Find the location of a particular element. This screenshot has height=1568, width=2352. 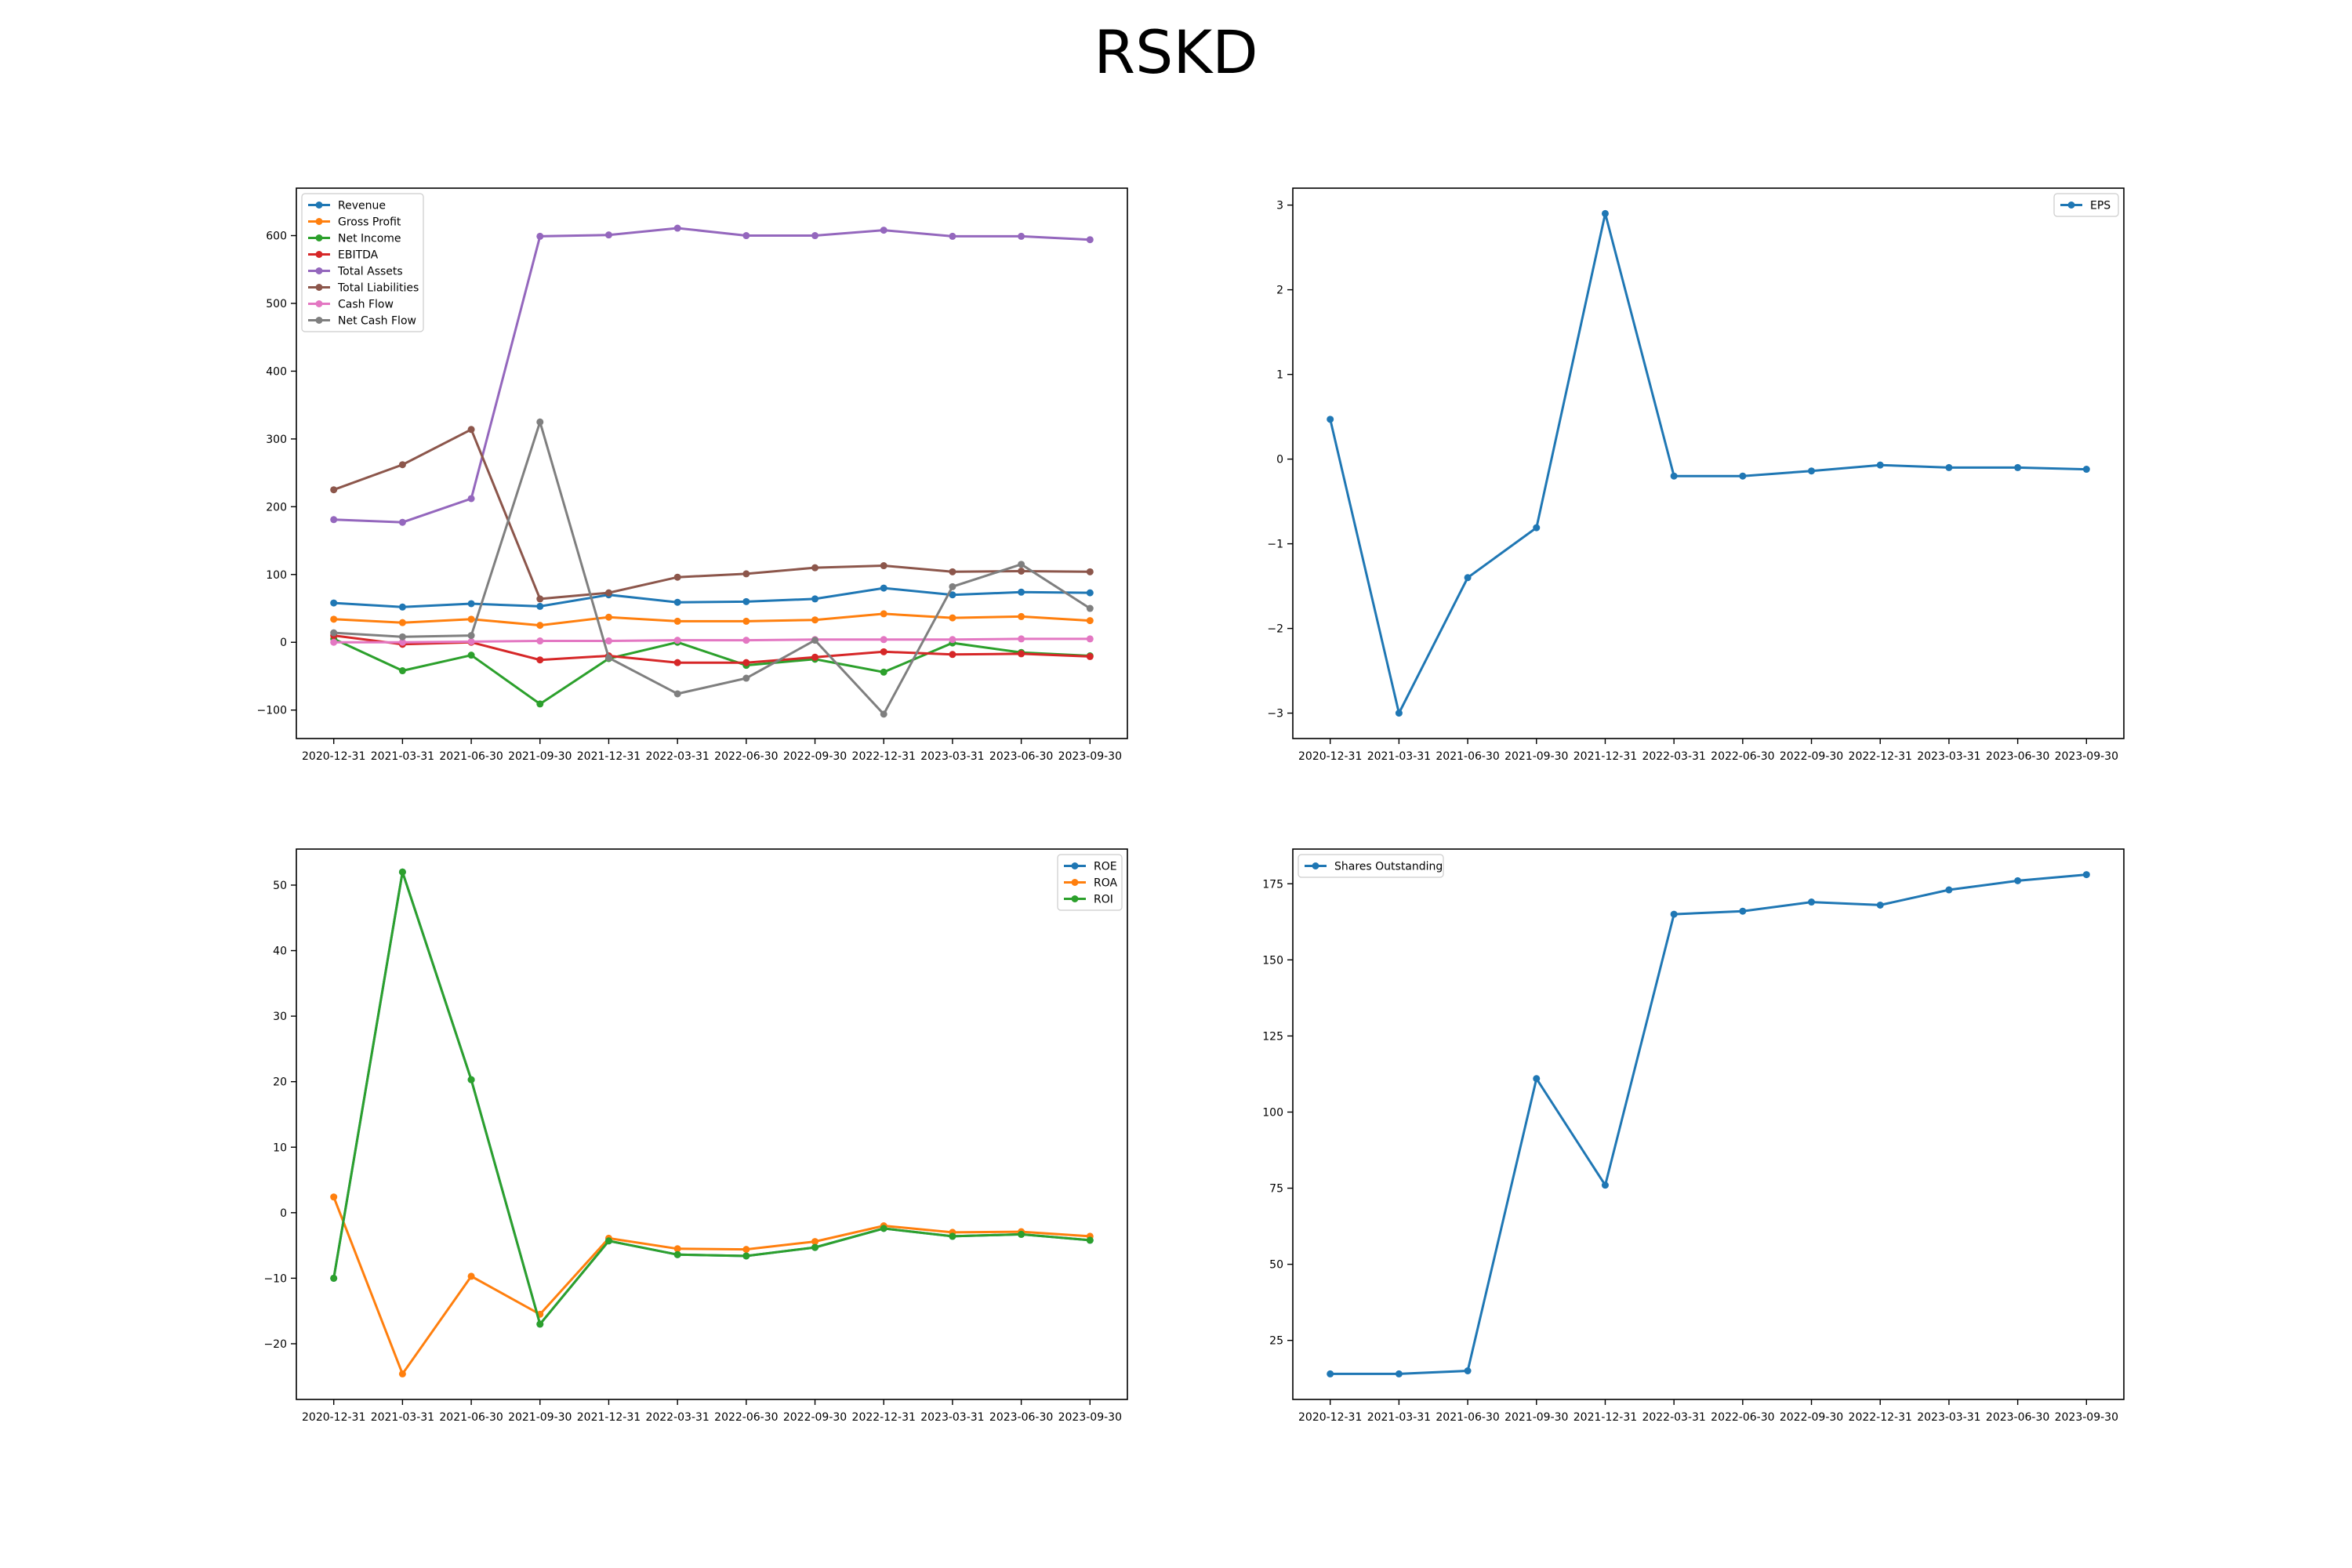

series-revenue is located at coordinates (712, 597).